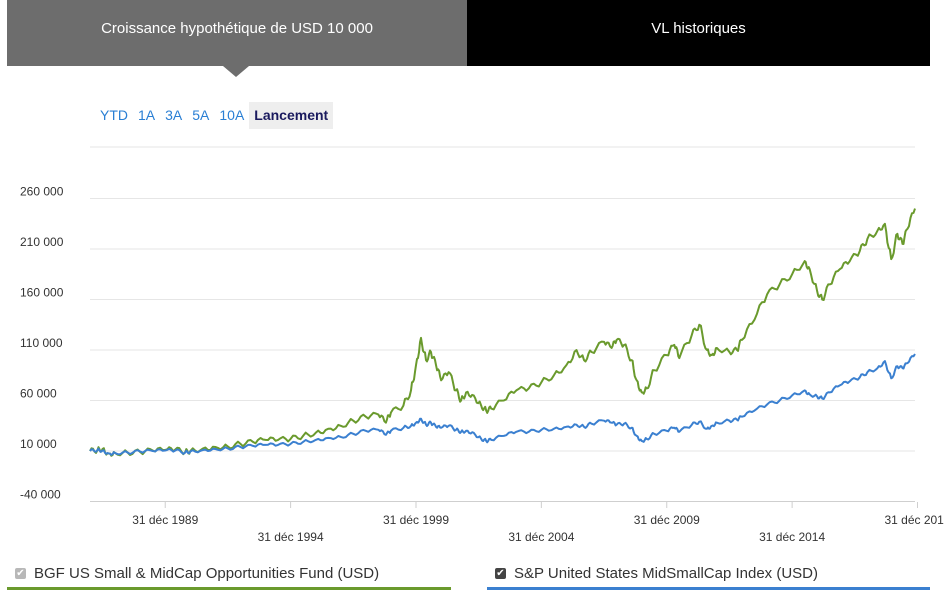 The image size is (944, 608). What do you see at coordinates (416, 520) in the screenshot?
I see `x-tick-label: 31 déc 1999` at bounding box center [416, 520].